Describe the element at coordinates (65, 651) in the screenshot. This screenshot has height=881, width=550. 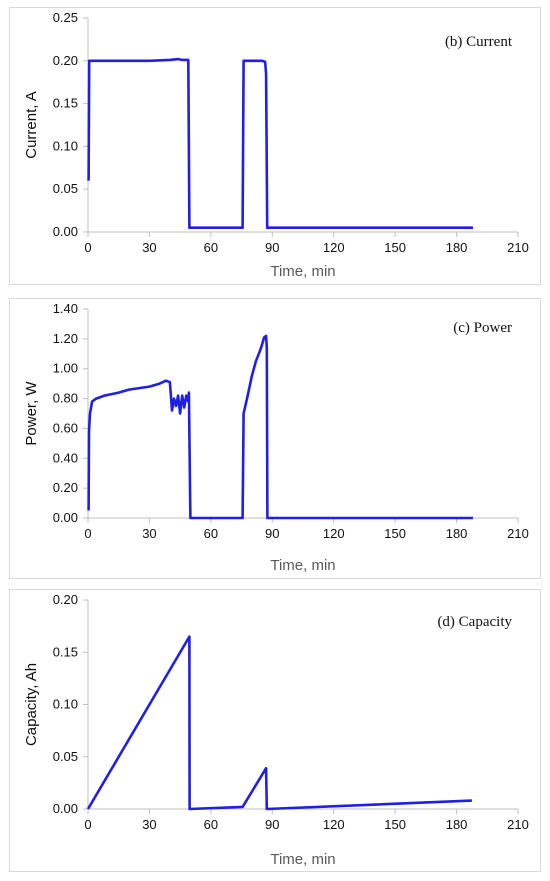
I see `capacity-y-tick-label: 0.15` at that location.